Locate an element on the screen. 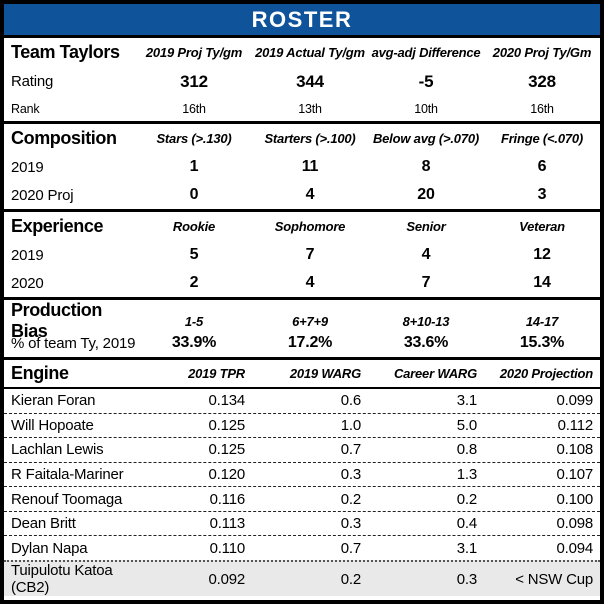  cell-value: 13th is located at coordinates (310, 108).